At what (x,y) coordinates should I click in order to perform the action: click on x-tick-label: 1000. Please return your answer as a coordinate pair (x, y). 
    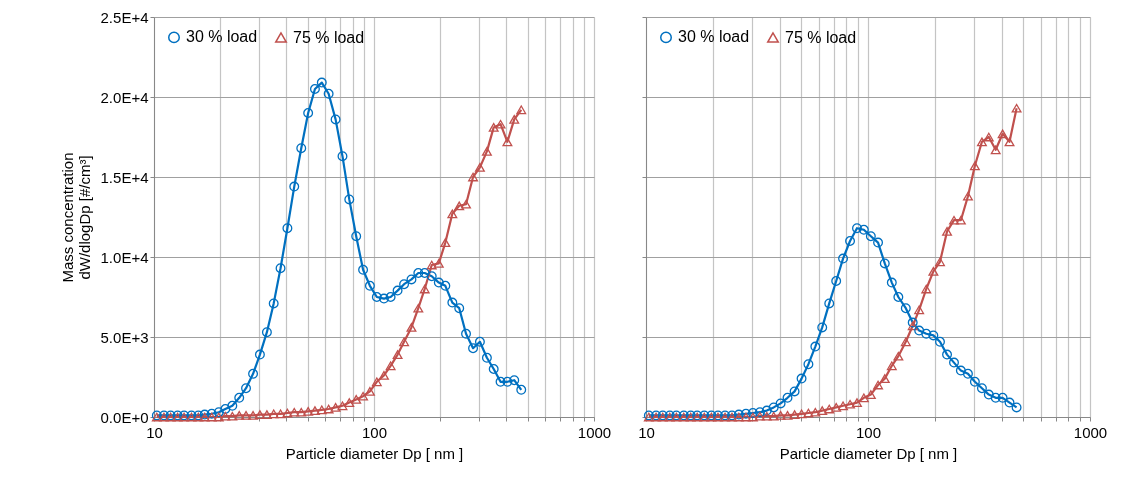
    Looking at the image, I should click on (1090, 432).